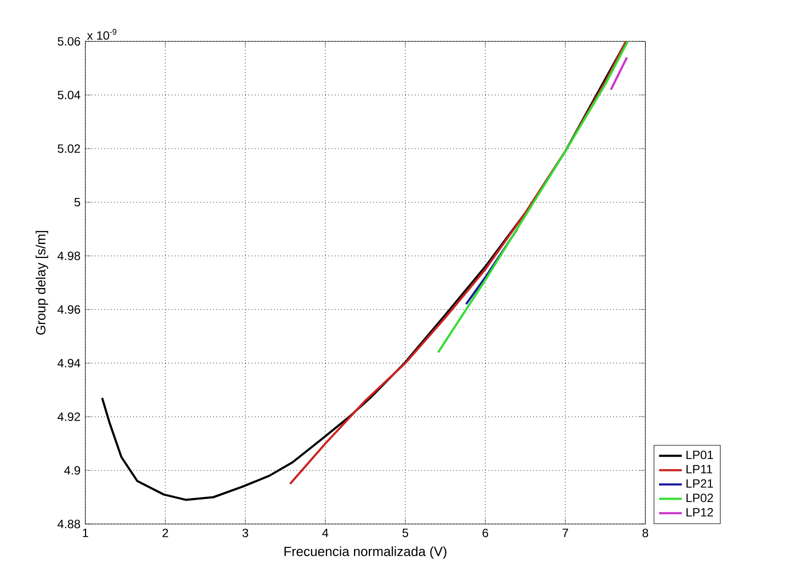  What do you see at coordinates (245, 533) in the screenshot?
I see `x-tick-label: 3` at bounding box center [245, 533].